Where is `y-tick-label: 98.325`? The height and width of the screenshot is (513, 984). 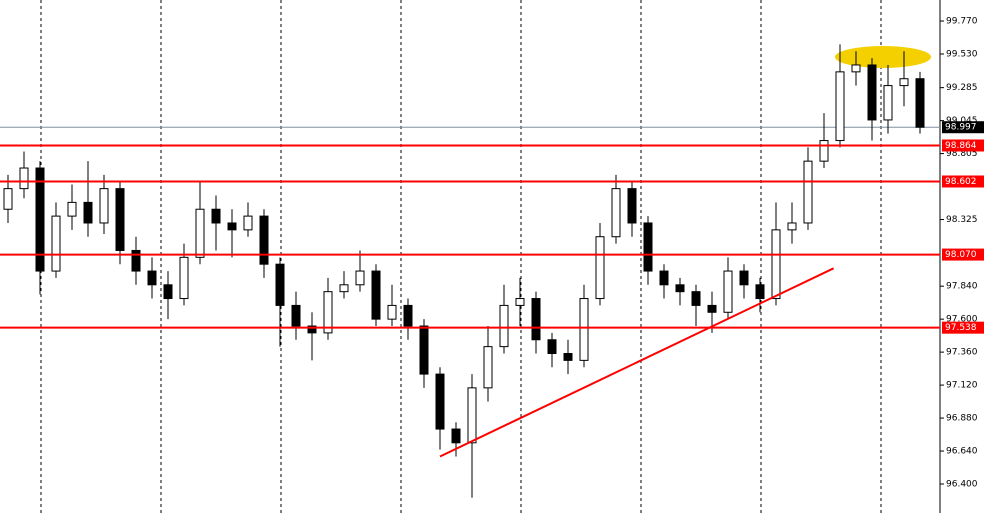
y-tick-label: 98.325 is located at coordinates (962, 220).